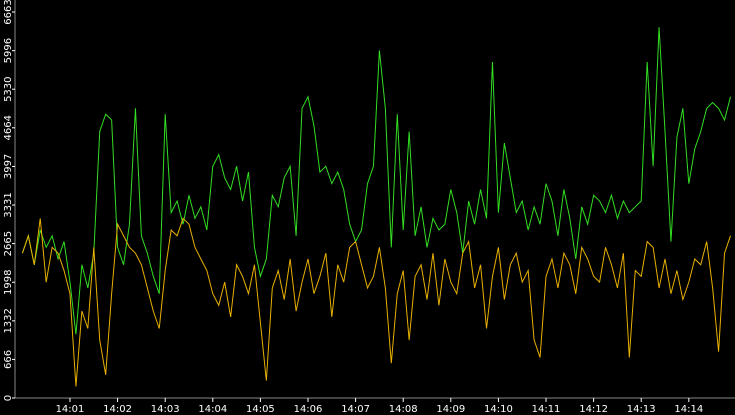 The image size is (735, 415). Describe the element at coordinates (308, 409) in the screenshot. I see `x-tick-label: 14:06` at that location.